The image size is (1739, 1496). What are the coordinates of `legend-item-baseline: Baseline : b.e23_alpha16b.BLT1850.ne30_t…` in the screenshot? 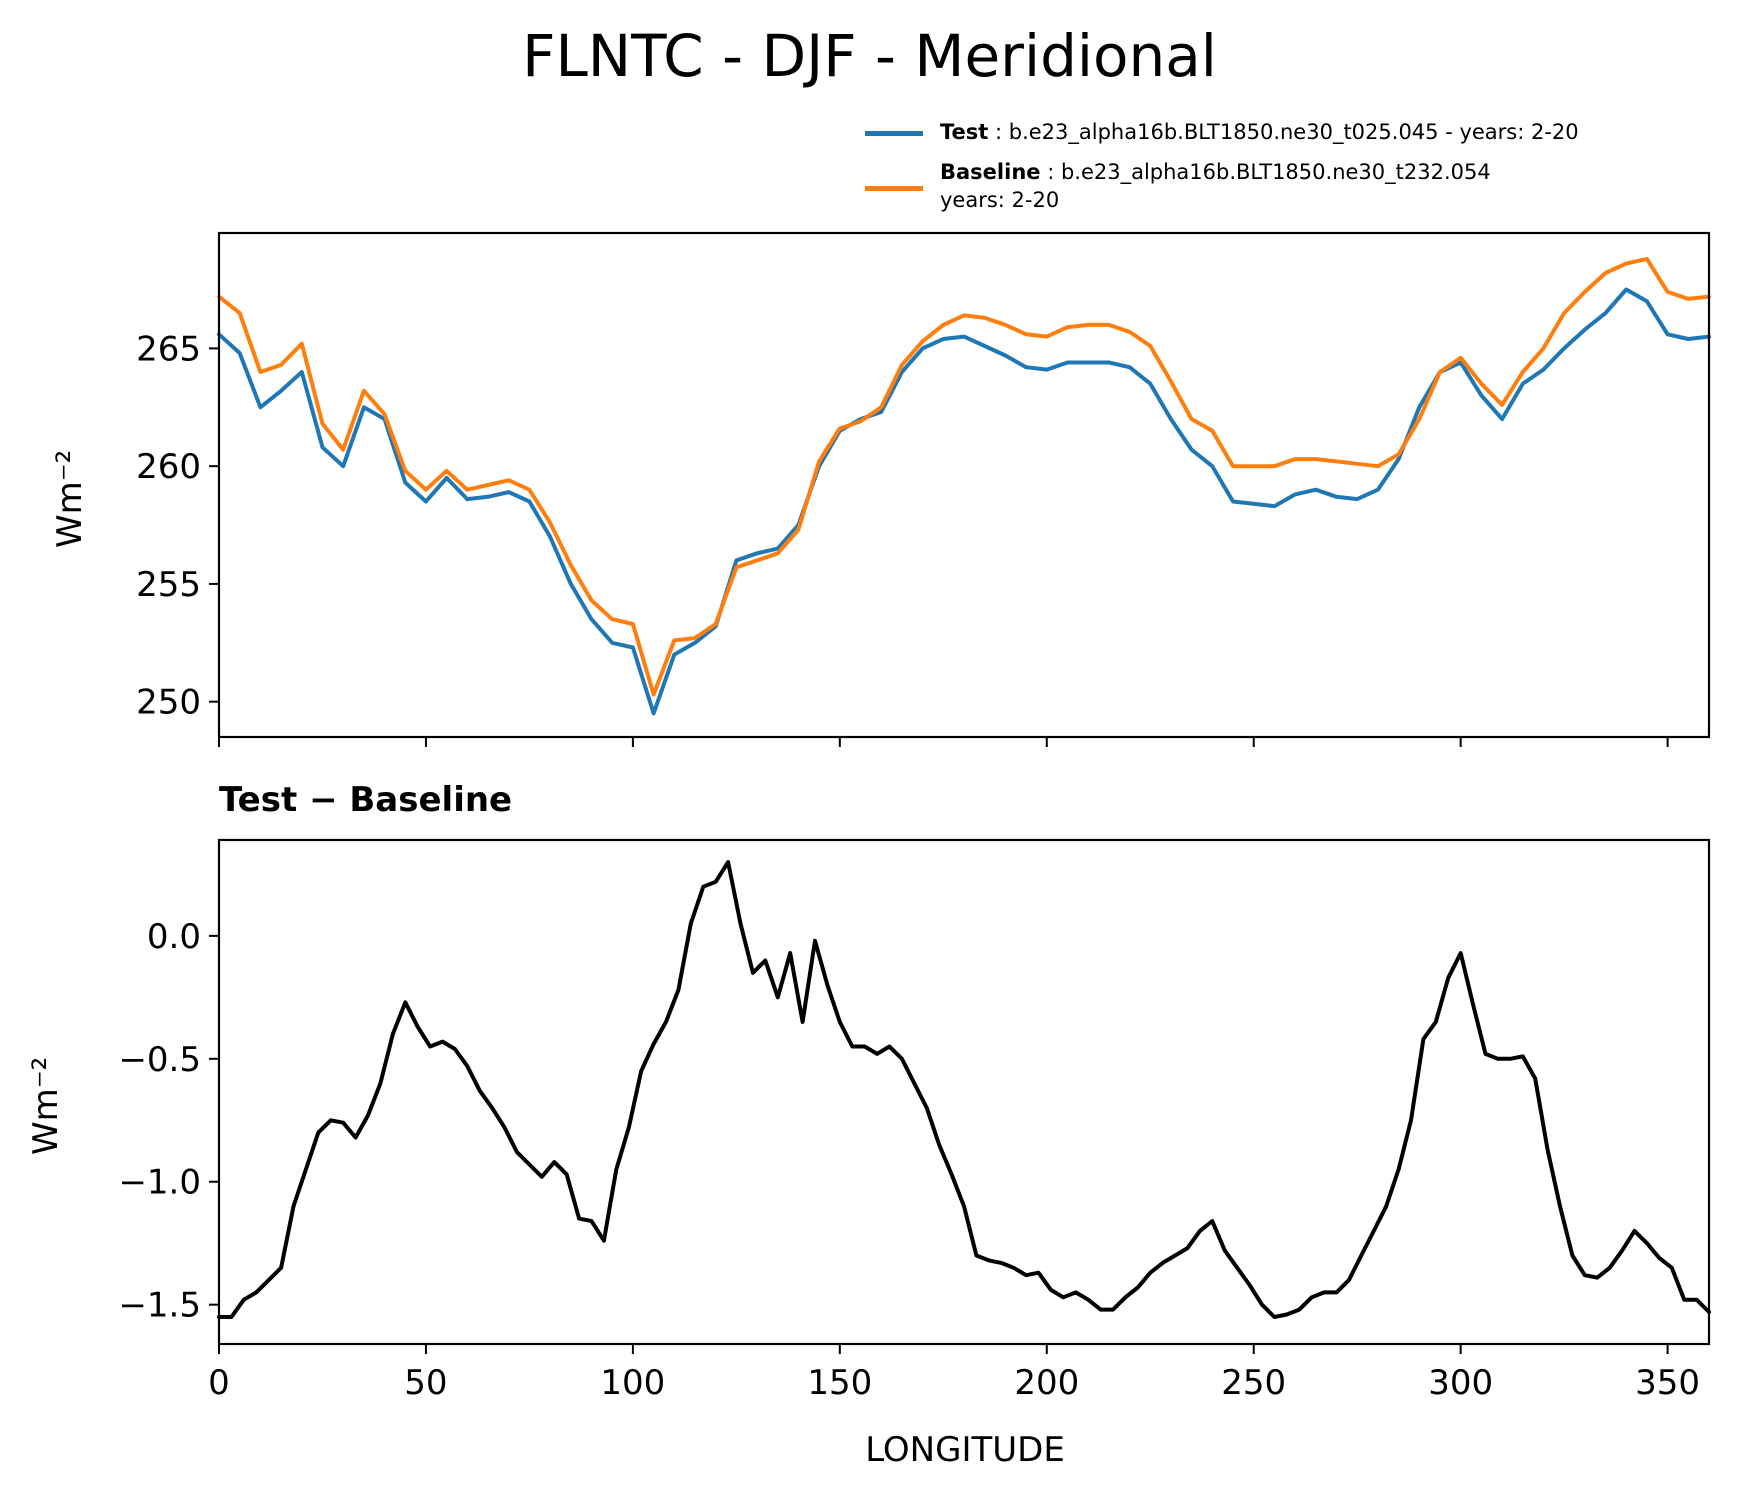 It's located at (1222, 186).